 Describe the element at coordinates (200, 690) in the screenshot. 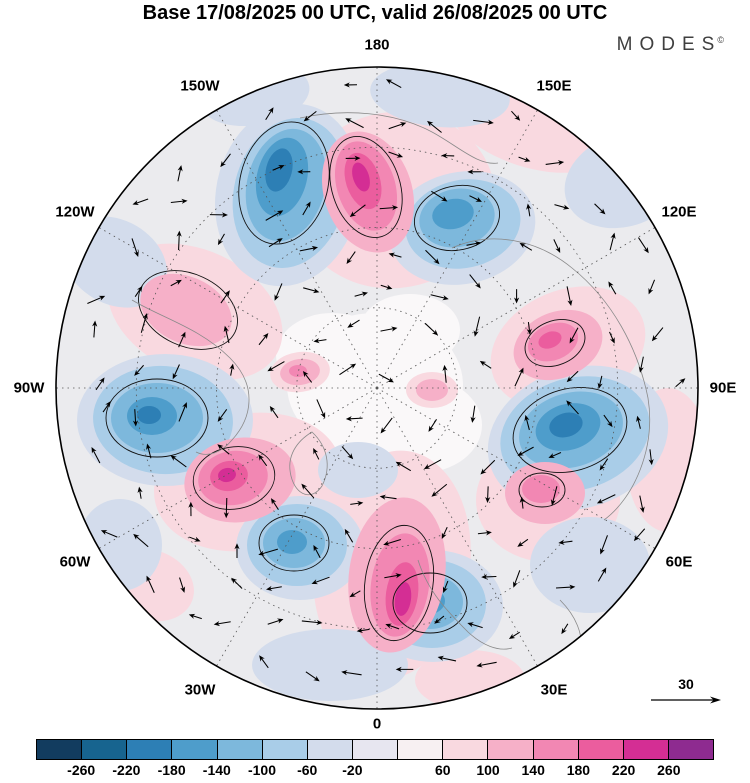

I see `meridian-label-30w: 30W` at that location.